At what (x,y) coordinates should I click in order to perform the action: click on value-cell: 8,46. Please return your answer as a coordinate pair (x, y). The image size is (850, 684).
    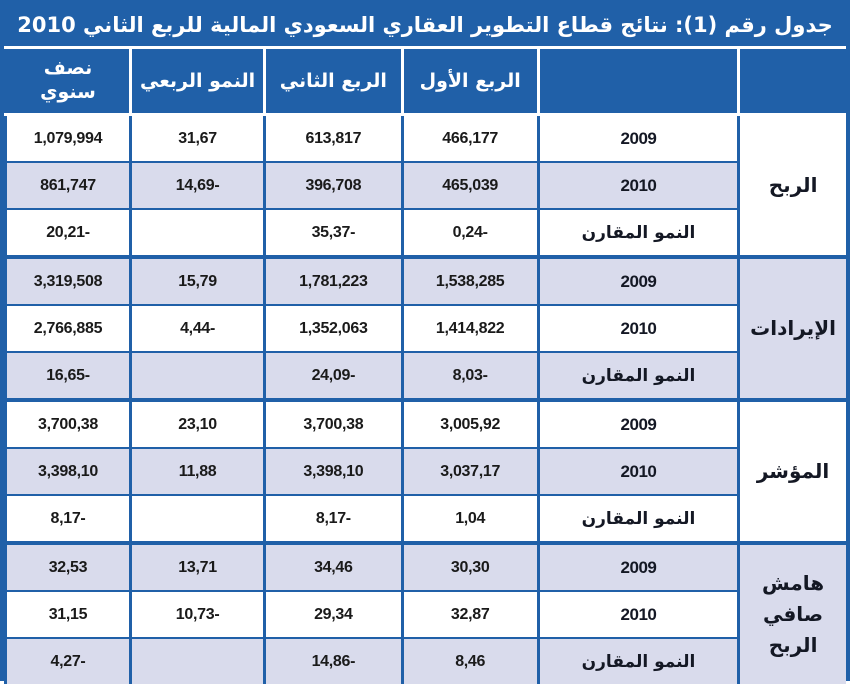
    Looking at the image, I should click on (469, 660).